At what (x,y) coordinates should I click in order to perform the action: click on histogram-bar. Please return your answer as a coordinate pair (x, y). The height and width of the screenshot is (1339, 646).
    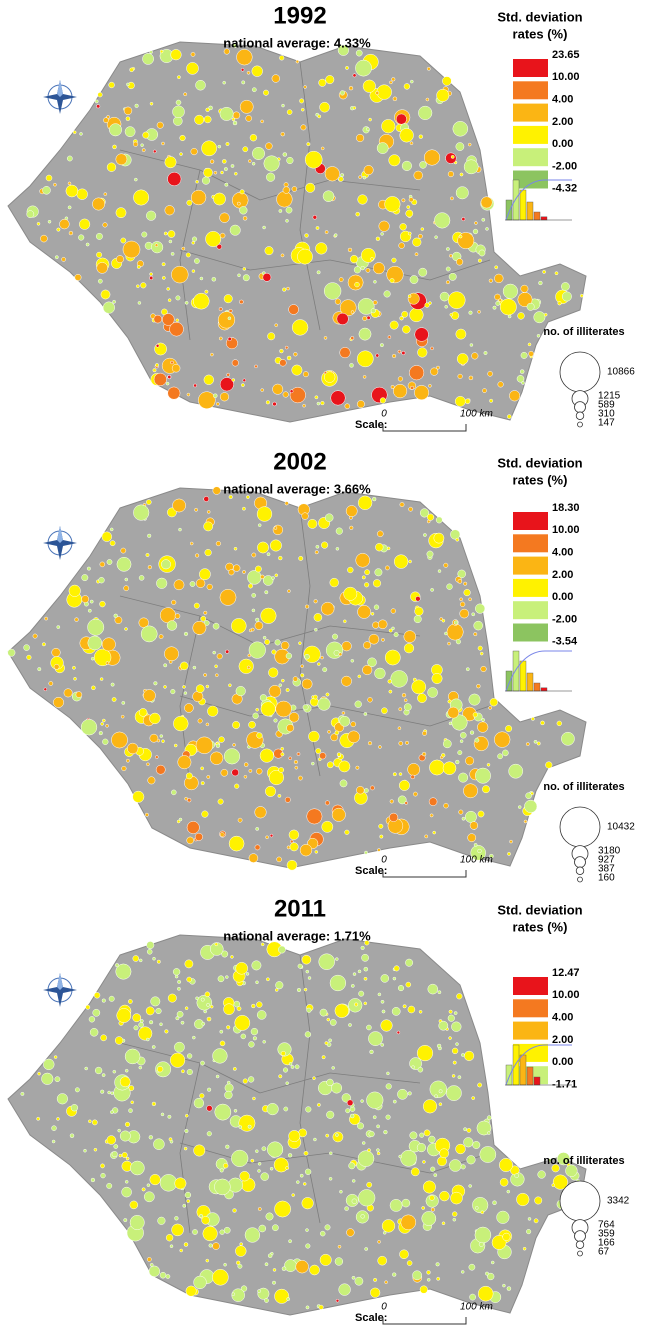
    Looking at the image, I should click on (523, 676).